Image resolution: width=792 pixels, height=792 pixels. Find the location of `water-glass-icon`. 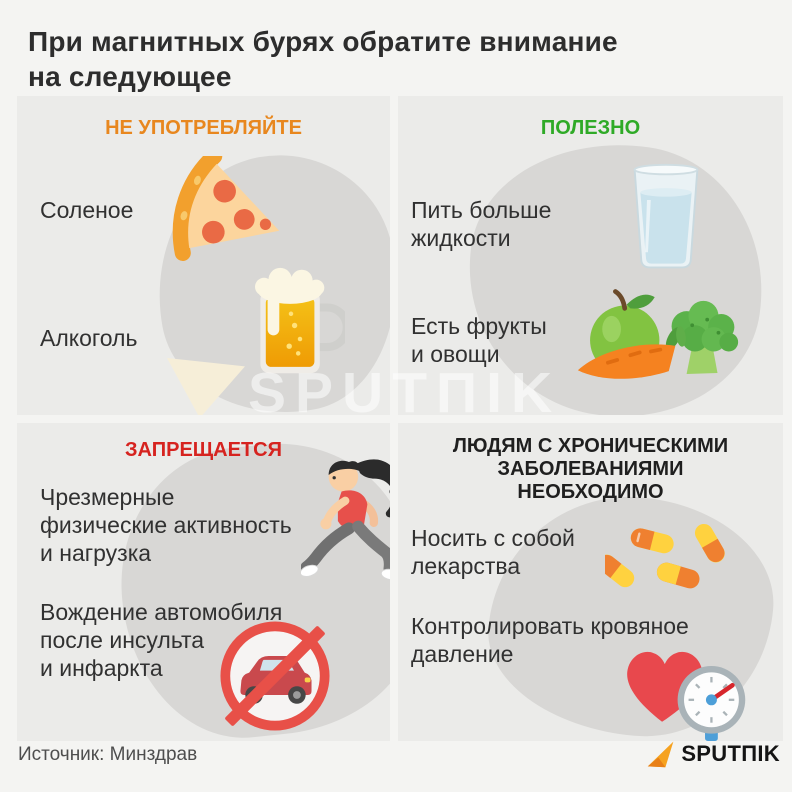

water-glass-icon is located at coordinates (666, 216).